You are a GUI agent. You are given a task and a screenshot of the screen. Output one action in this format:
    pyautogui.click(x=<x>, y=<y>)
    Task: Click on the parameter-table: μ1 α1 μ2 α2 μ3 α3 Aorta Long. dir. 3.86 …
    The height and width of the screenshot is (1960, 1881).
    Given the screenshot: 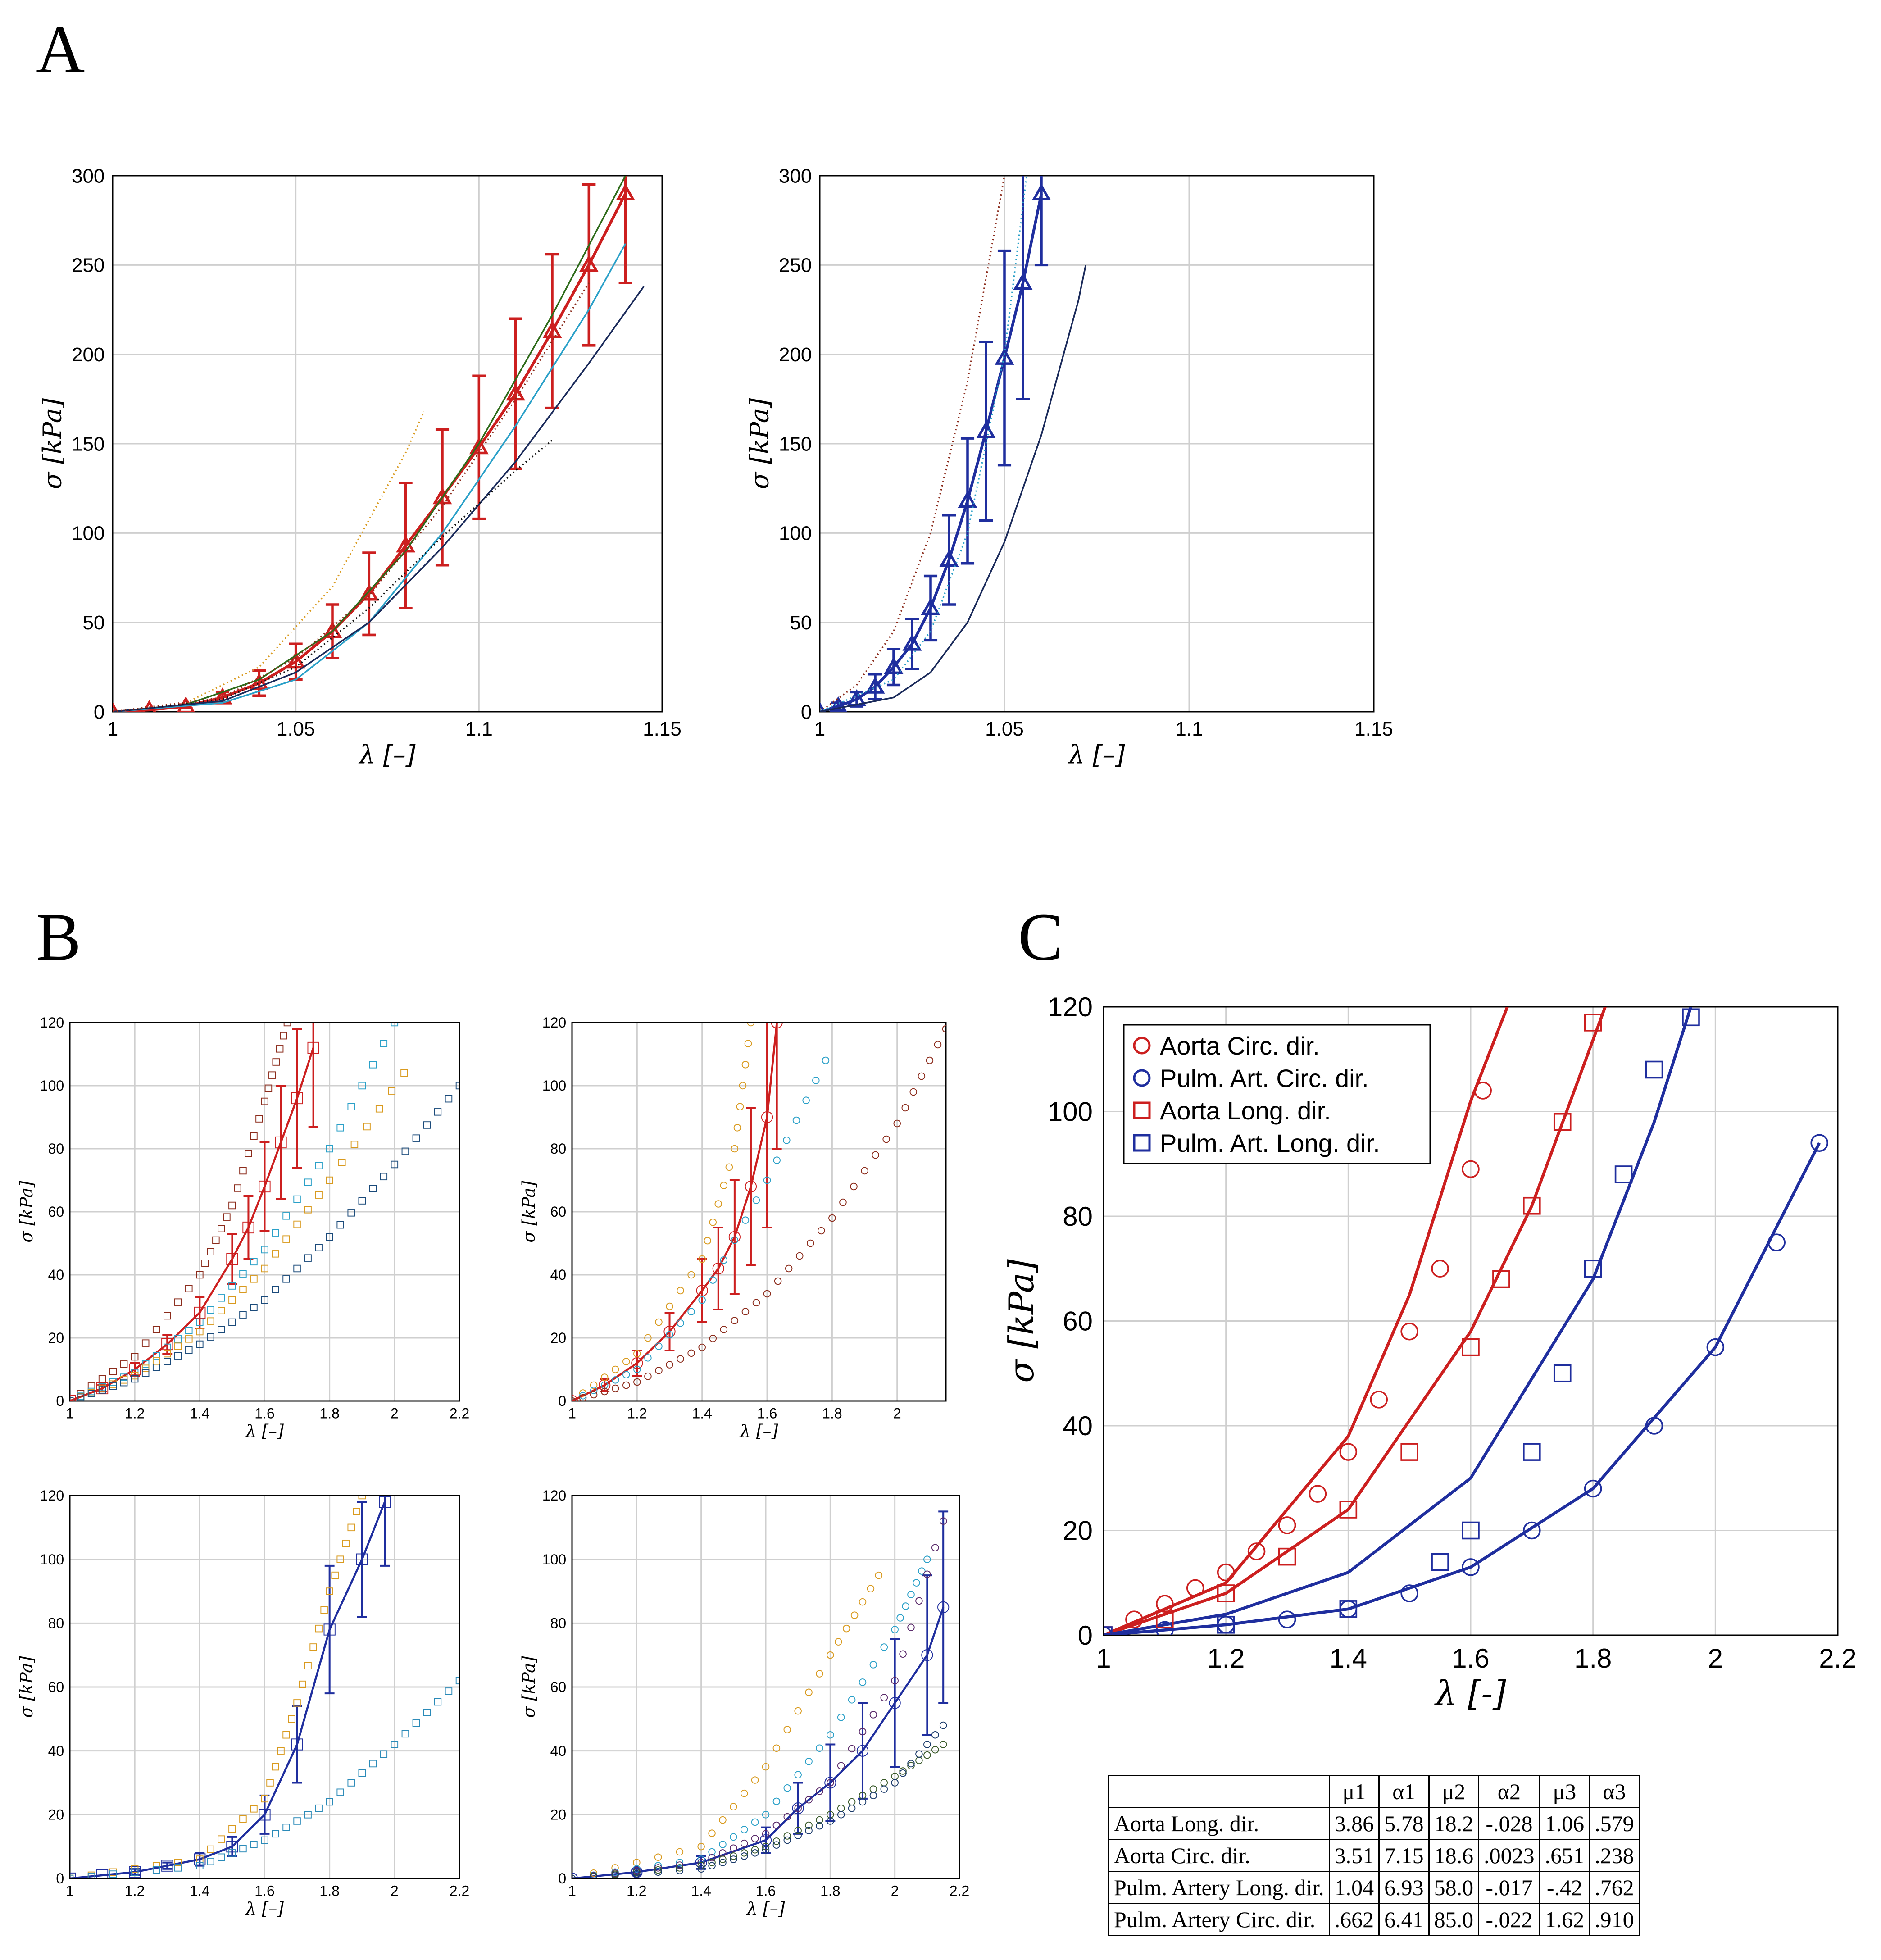 What is the action you would take?
    pyautogui.click(x=1374, y=1855)
    